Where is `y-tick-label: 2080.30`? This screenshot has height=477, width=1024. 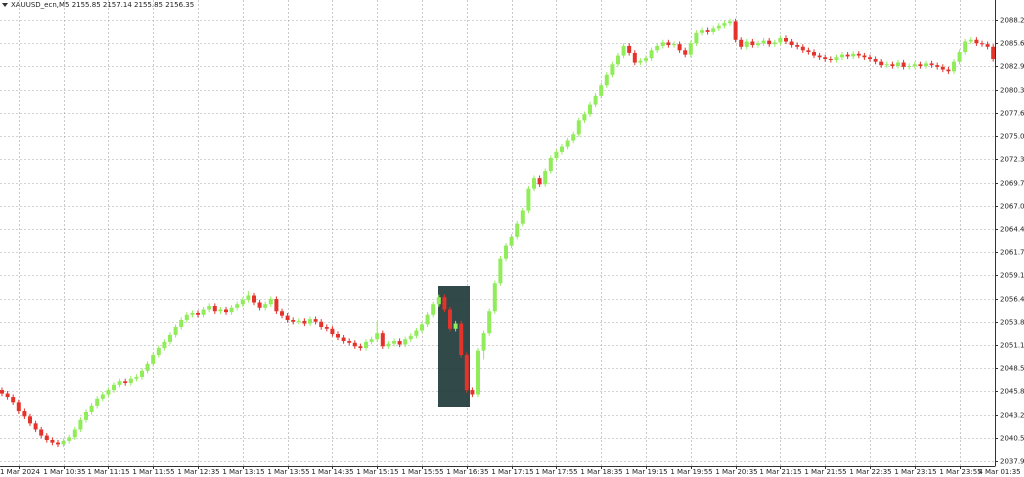 y-tick-label: 2080.30 is located at coordinates (1012, 91).